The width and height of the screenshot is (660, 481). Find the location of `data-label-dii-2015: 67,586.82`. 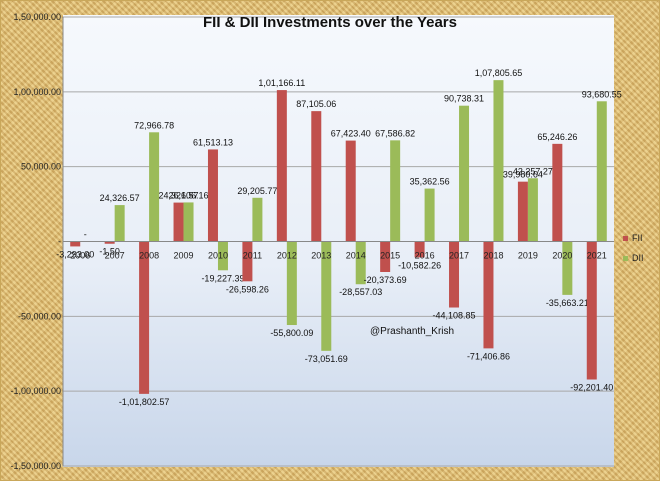

data-label-dii-2015: 67,586.82 is located at coordinates (395, 133).